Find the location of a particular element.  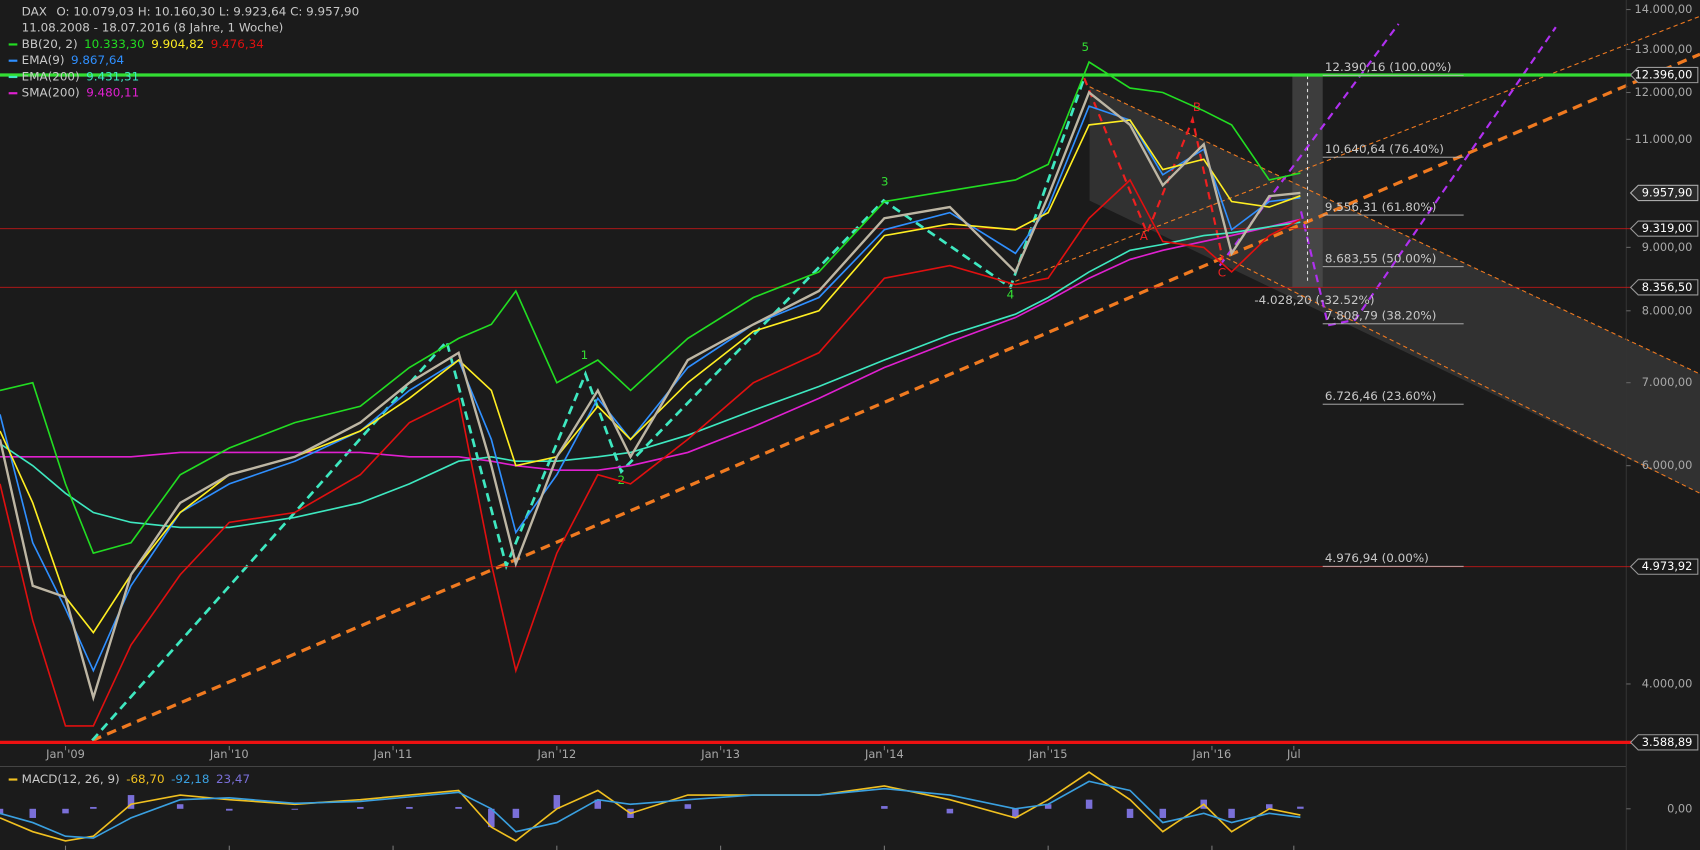

y-tick-label: 11.000,00 is located at coordinates (1664, 139).